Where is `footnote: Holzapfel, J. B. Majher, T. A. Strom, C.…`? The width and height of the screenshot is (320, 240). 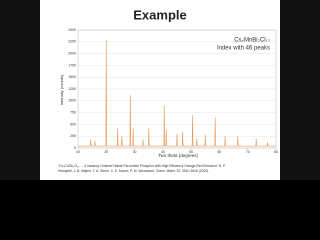 footnote: Holzapfel, J. B. Majher, T. A. Strom, C.… is located at coordinates (133, 171).